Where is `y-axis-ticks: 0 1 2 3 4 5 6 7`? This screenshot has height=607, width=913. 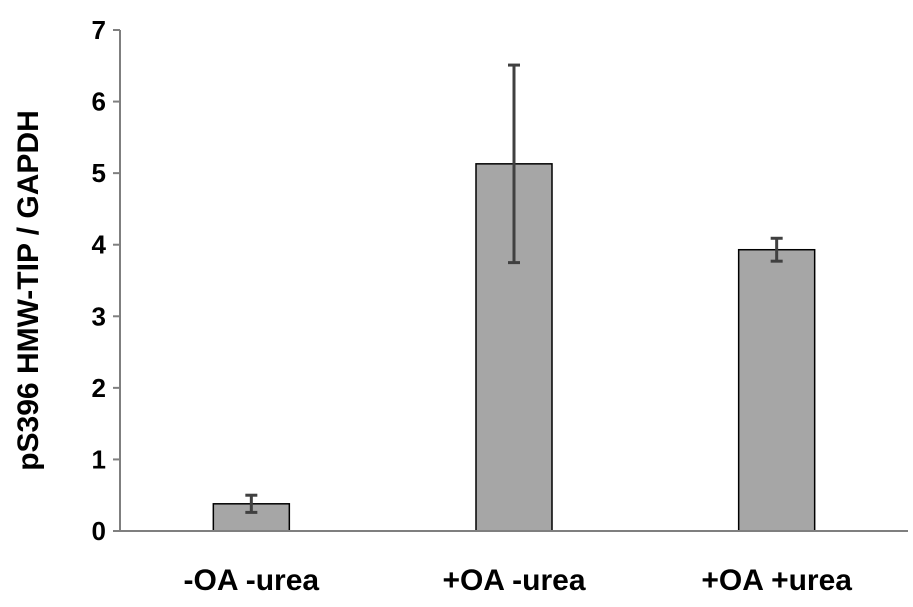 y-axis-ticks: 0 1 2 3 4 5 6 7 is located at coordinates (106, 280).